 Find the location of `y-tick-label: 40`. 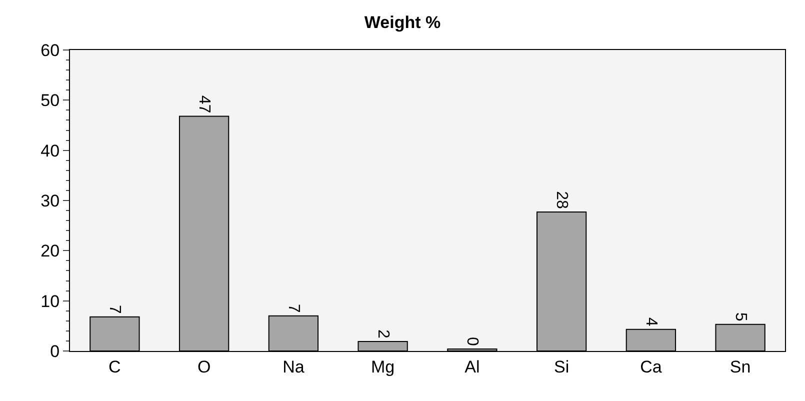

y-tick-label: 40 is located at coordinates (50, 150).